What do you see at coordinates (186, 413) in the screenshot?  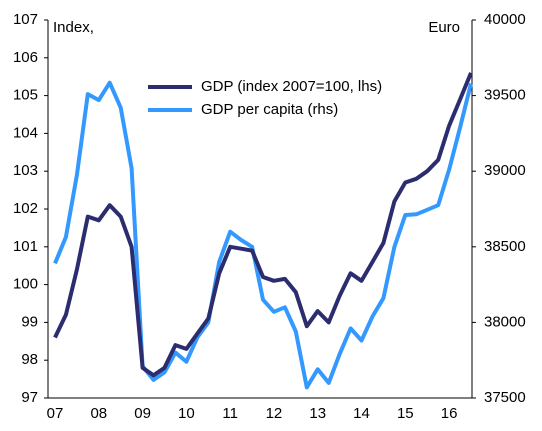 I see `x-tick-label: 10` at bounding box center [186, 413].